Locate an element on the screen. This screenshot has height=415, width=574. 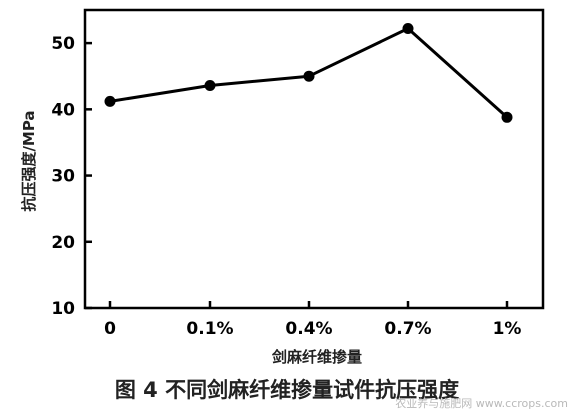
y-tick-label: 10 is located at coordinates (63, 309).